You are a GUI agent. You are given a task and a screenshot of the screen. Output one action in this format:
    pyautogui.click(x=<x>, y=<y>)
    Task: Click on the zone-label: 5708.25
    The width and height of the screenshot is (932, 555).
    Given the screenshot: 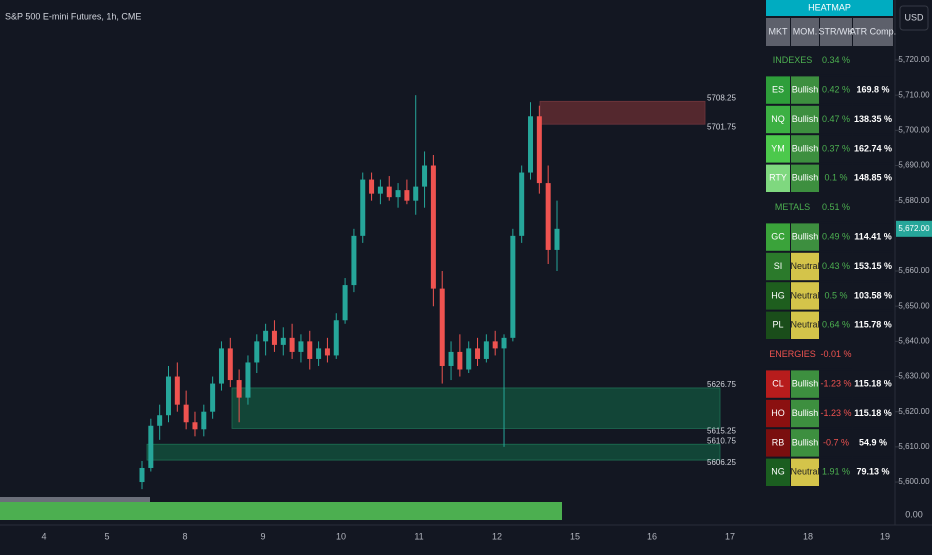 What is the action you would take?
    pyautogui.click(x=721, y=97)
    